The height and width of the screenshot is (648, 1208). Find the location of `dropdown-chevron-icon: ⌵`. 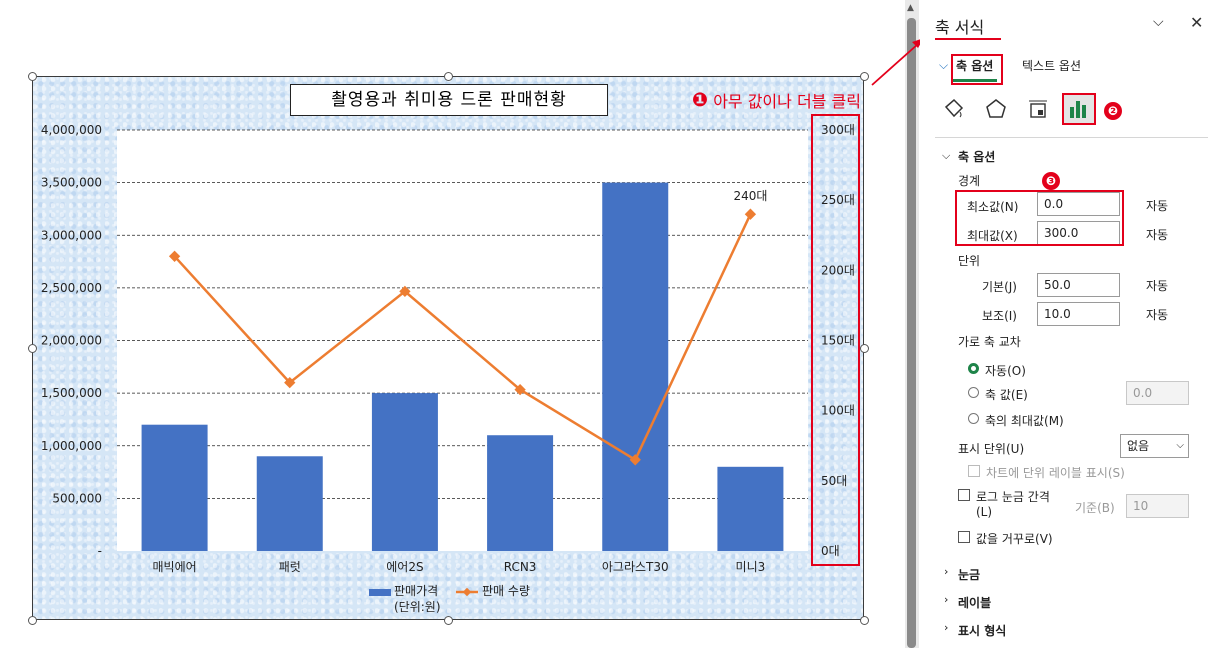

dropdown-chevron-icon: ⌵ is located at coordinates (1180, 445).